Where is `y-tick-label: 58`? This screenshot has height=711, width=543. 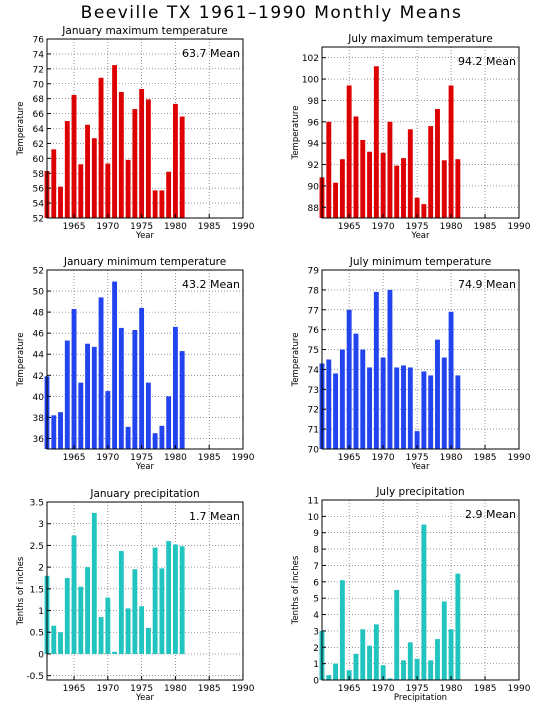
y-tick-label: 58 is located at coordinates (39, 175).